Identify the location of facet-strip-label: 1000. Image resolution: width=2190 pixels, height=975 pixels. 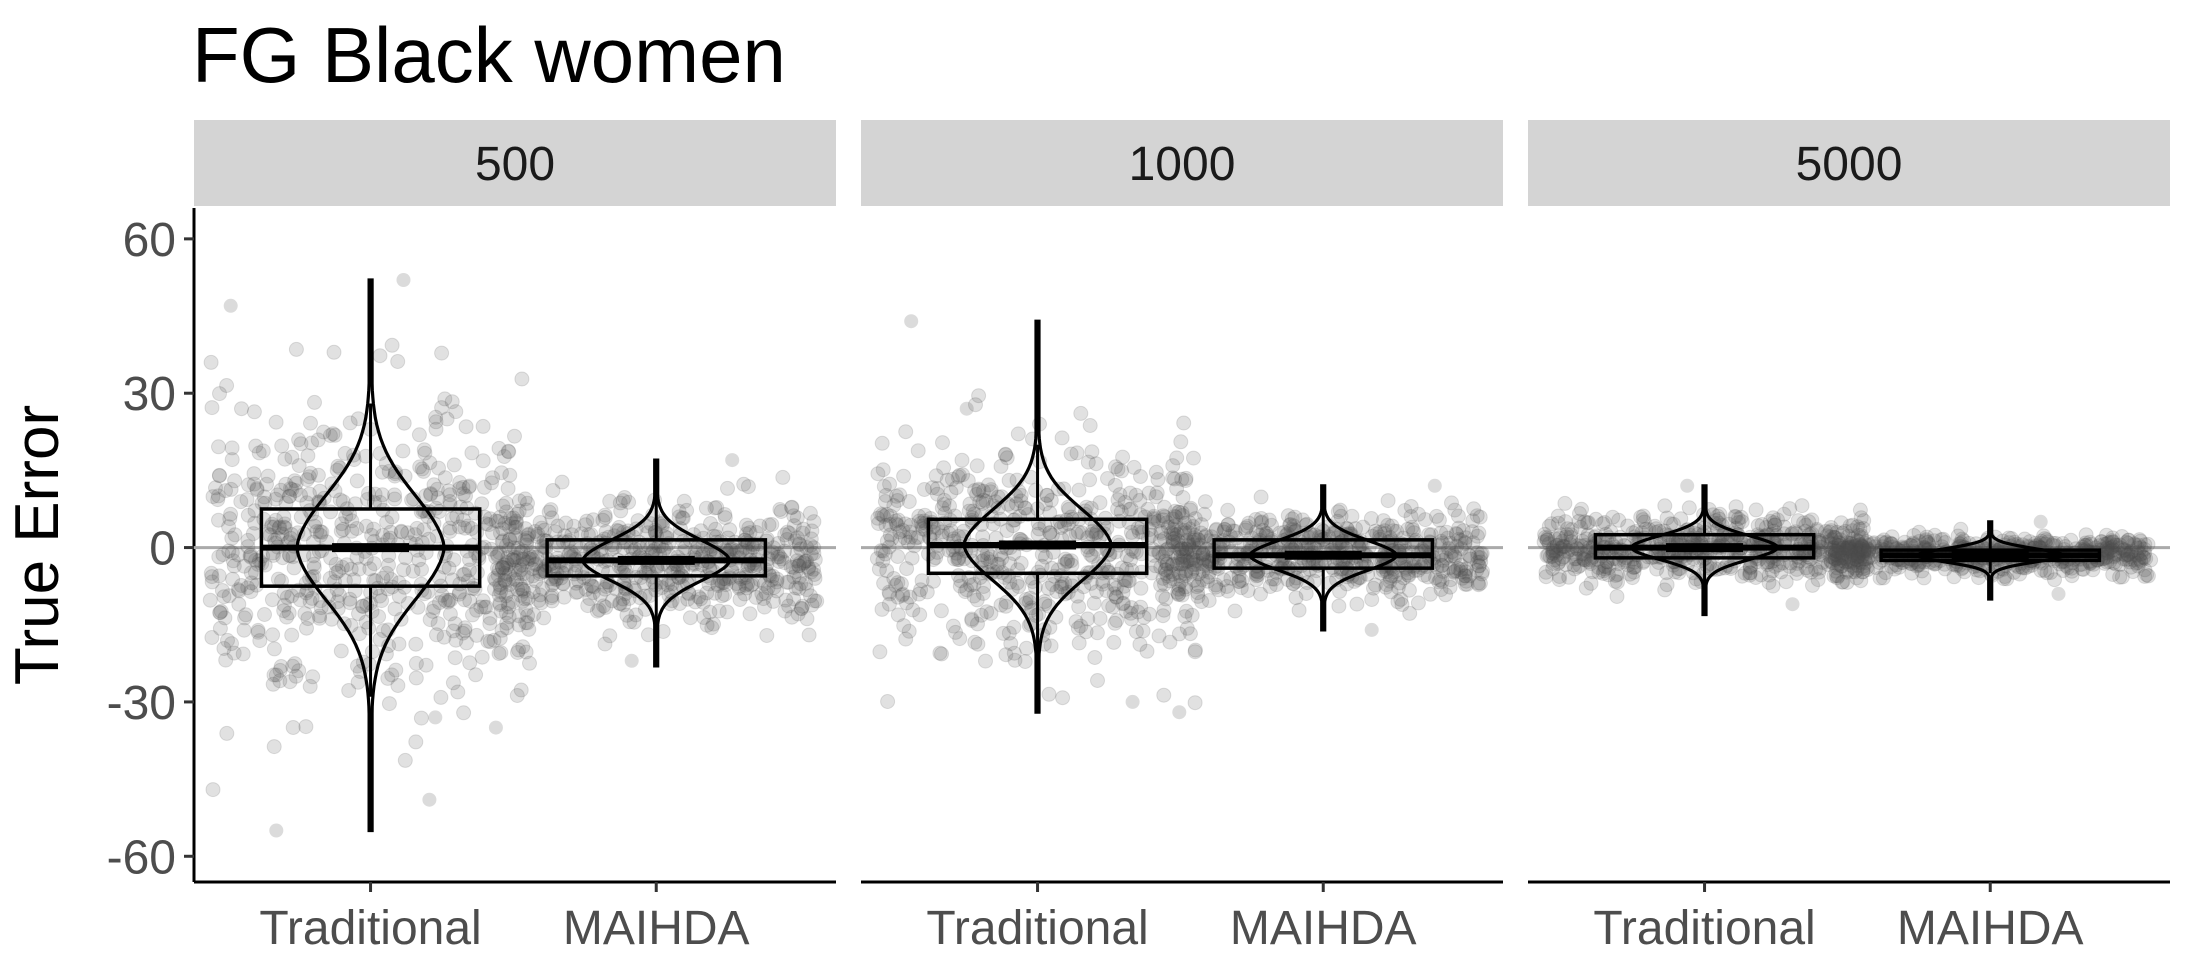
(1182, 164).